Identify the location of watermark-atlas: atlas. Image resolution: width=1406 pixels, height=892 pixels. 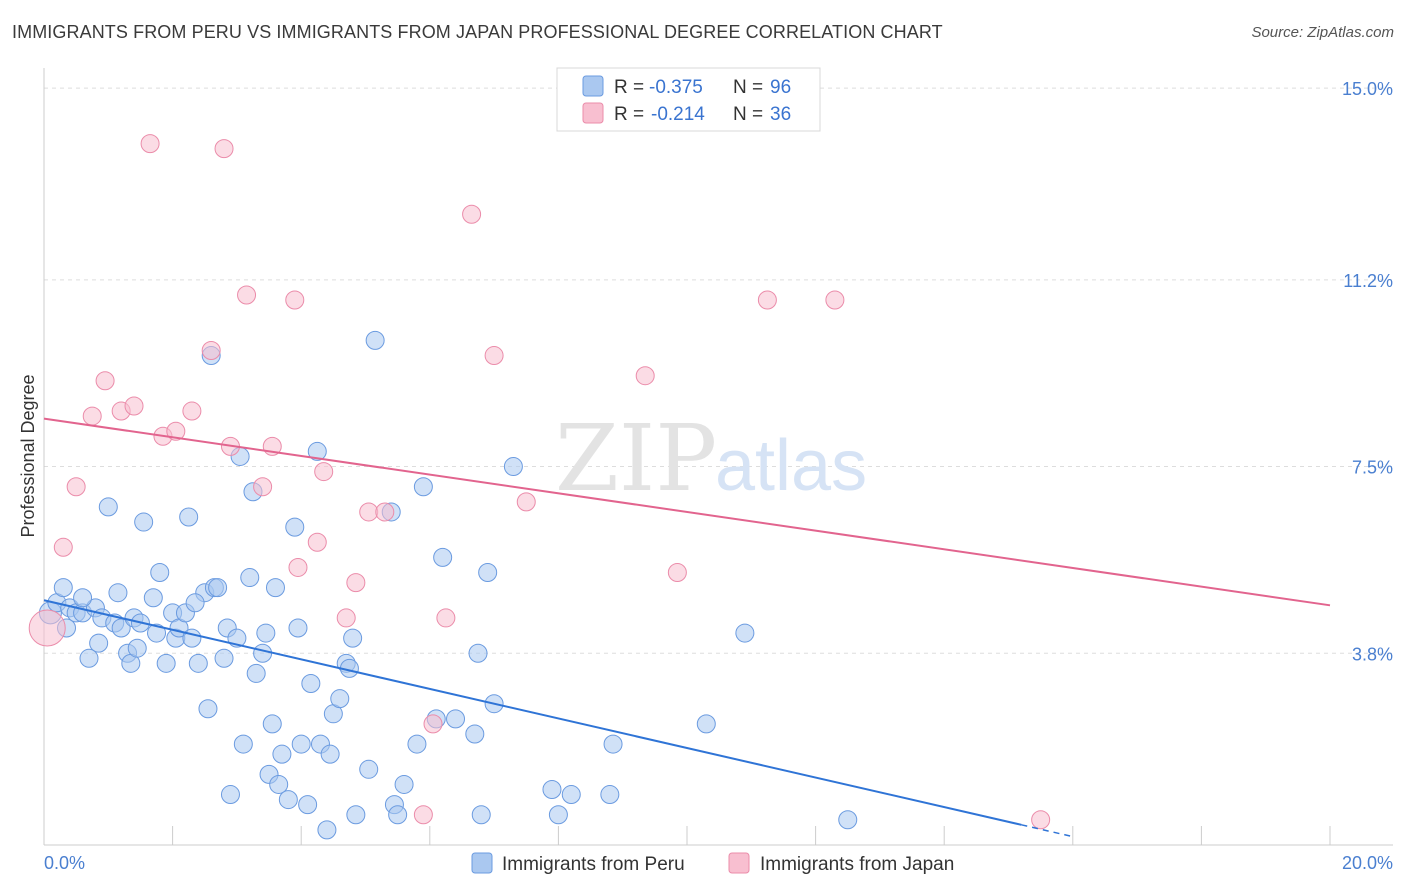
(791, 466).